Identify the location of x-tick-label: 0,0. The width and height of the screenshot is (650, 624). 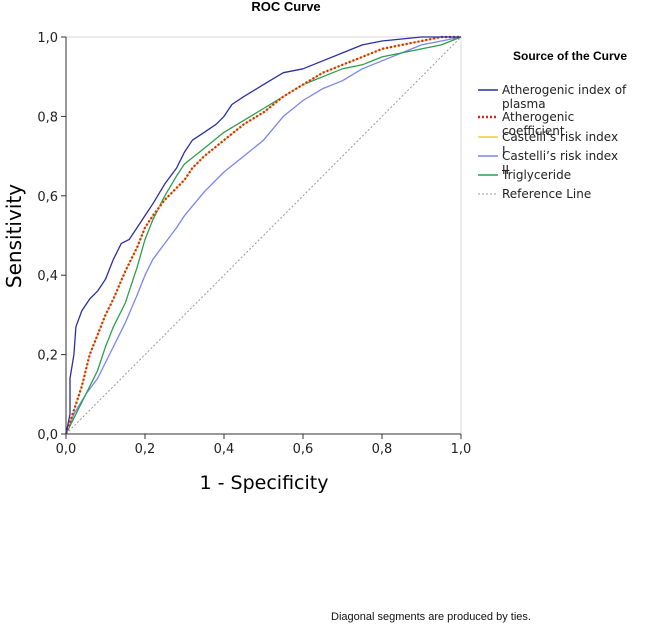
(66, 449).